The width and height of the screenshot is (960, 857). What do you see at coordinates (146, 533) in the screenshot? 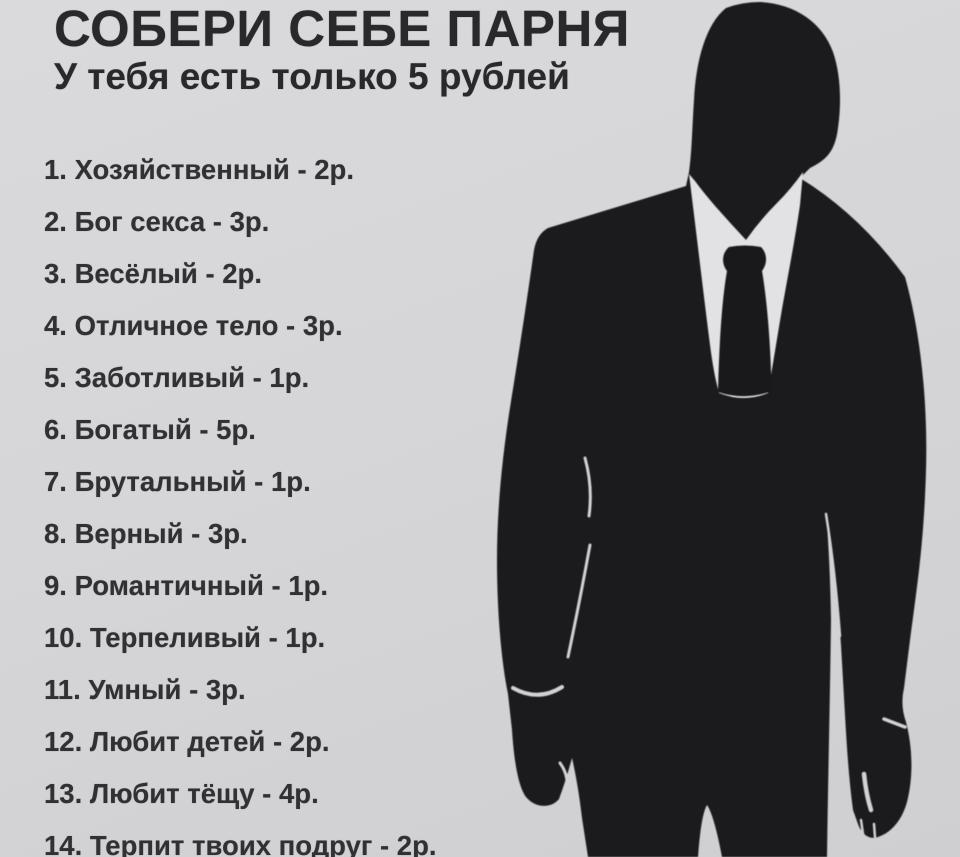
I see `list-item: 8. Верный - 3р.` at bounding box center [146, 533].